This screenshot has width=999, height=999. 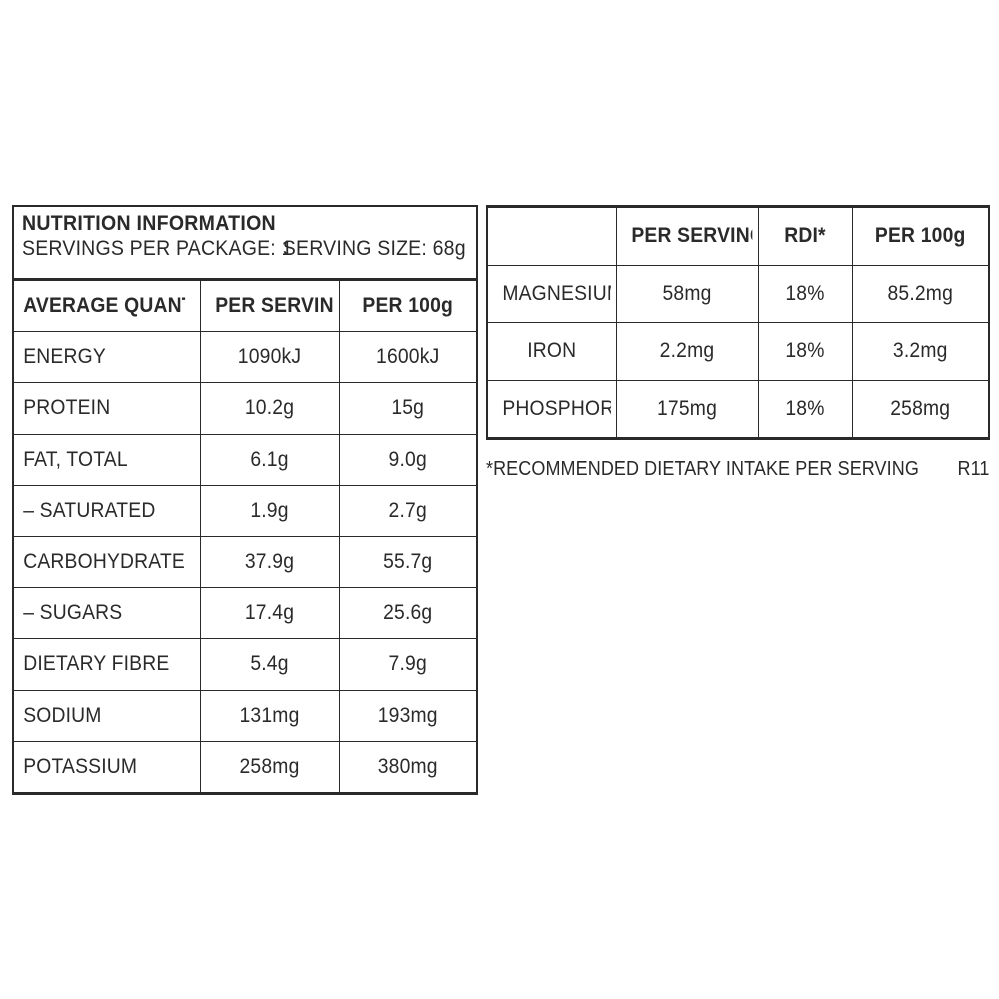 What do you see at coordinates (407, 664) in the screenshot?
I see `nutrient-per-100g-value: 7.9g` at bounding box center [407, 664].